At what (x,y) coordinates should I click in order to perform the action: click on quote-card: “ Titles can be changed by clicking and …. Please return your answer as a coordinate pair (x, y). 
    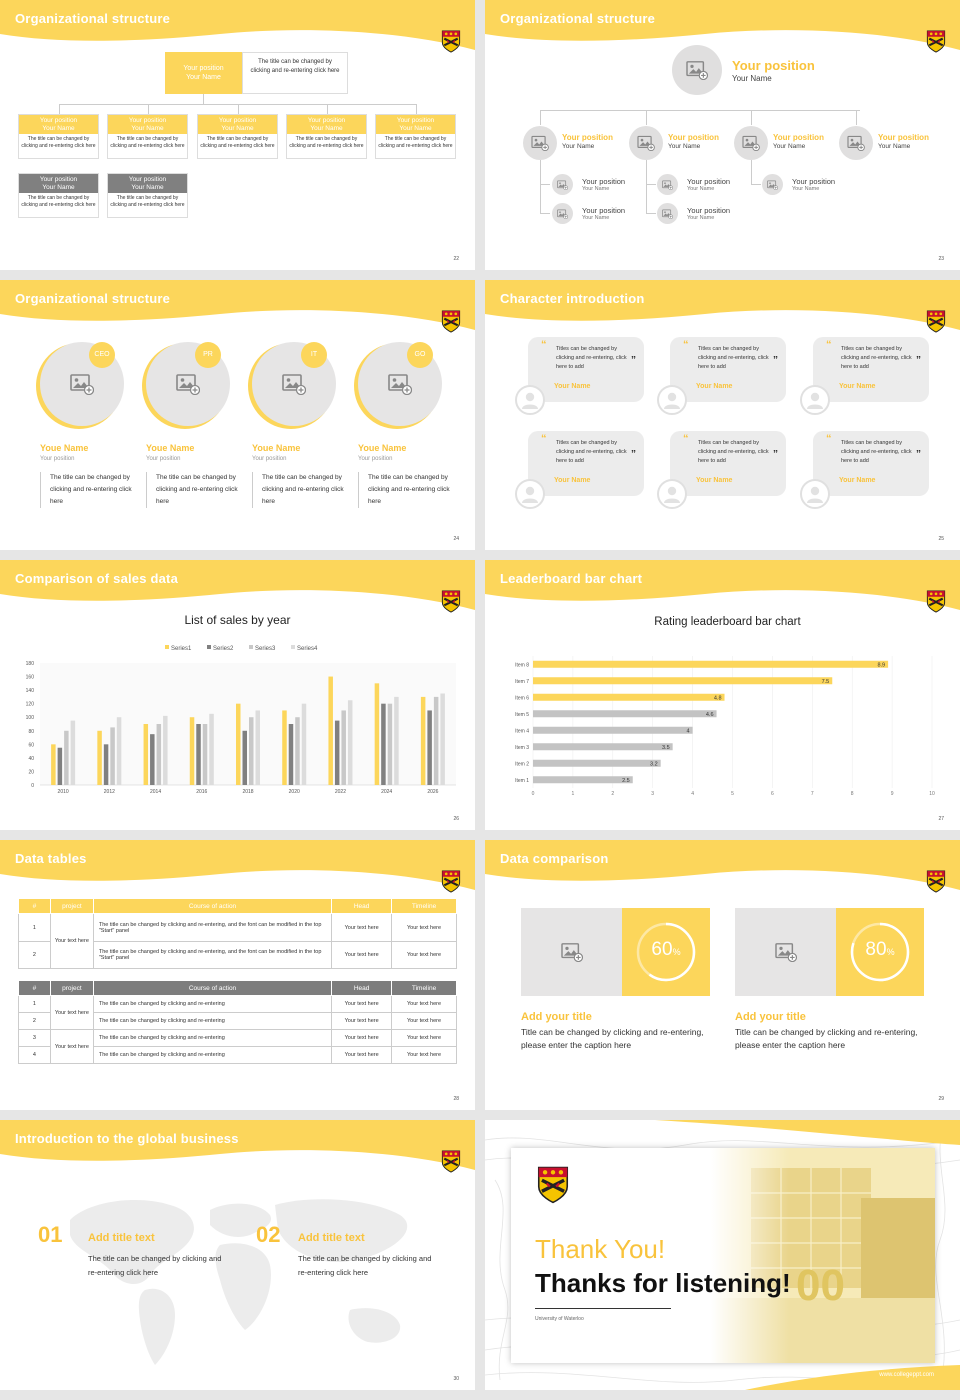
    Looking at the image, I should click on (871, 369).